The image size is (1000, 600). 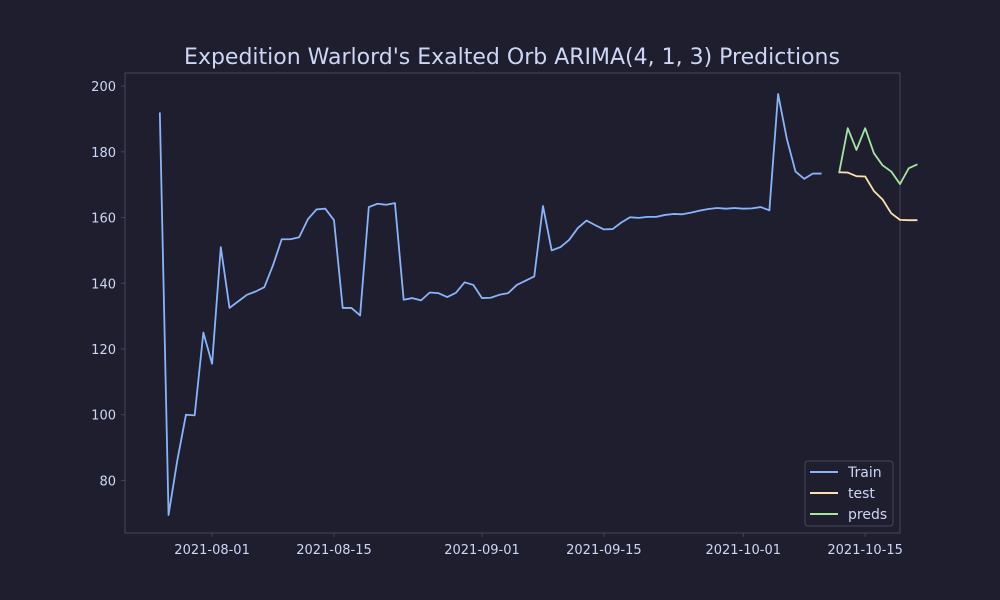 I want to click on y-tick-label: 80, so click(x=107, y=481).